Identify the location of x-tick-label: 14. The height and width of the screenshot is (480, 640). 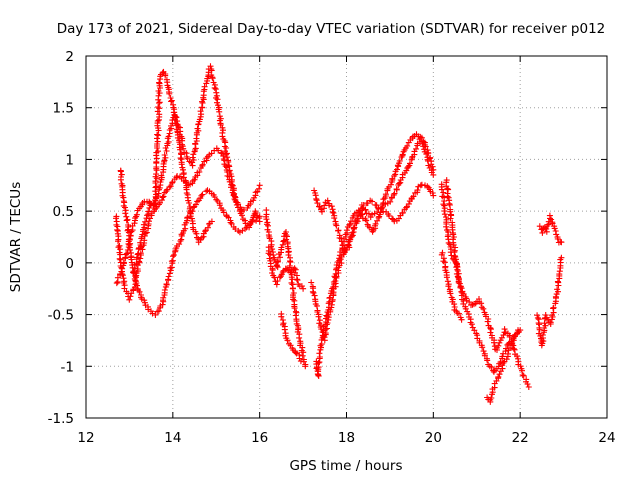
(172, 438).